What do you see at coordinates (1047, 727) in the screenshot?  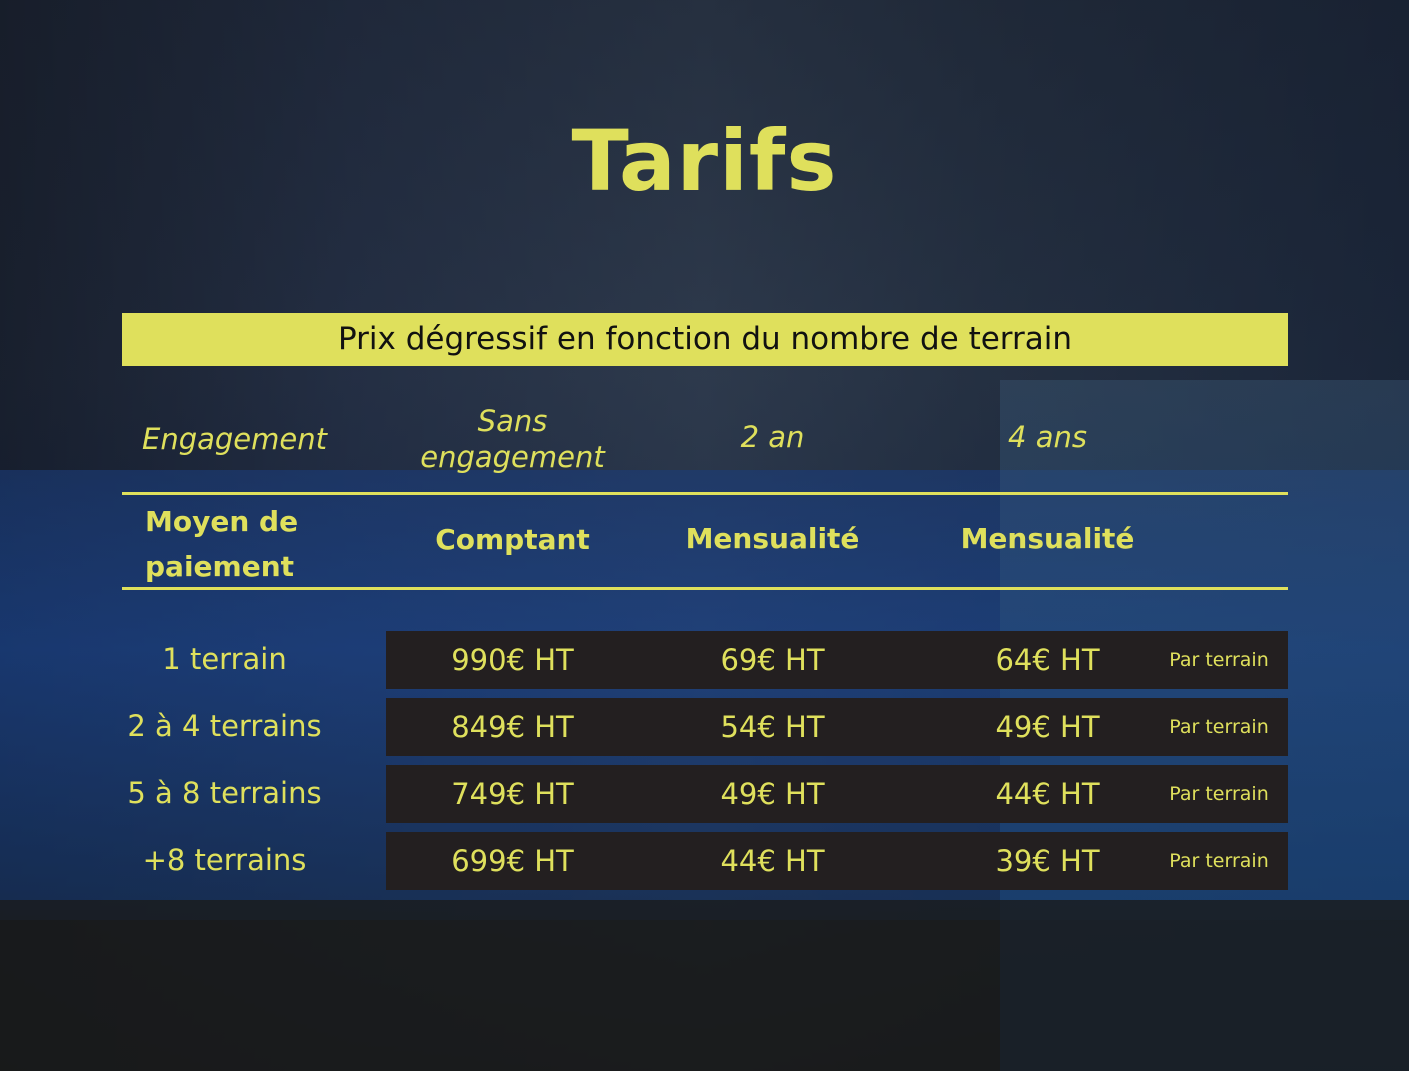 I see `price-4ans: 49€ HT` at bounding box center [1047, 727].